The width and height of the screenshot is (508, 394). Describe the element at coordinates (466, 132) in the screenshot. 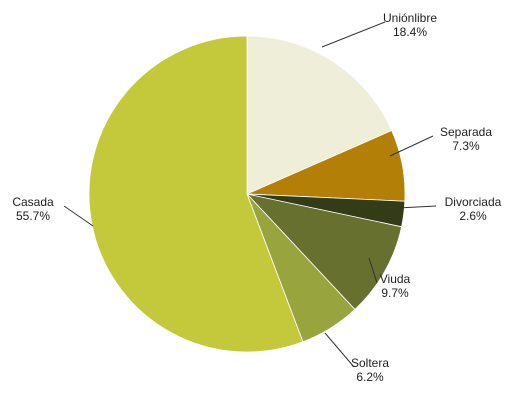

I see `slice-category-label: Separada` at that location.